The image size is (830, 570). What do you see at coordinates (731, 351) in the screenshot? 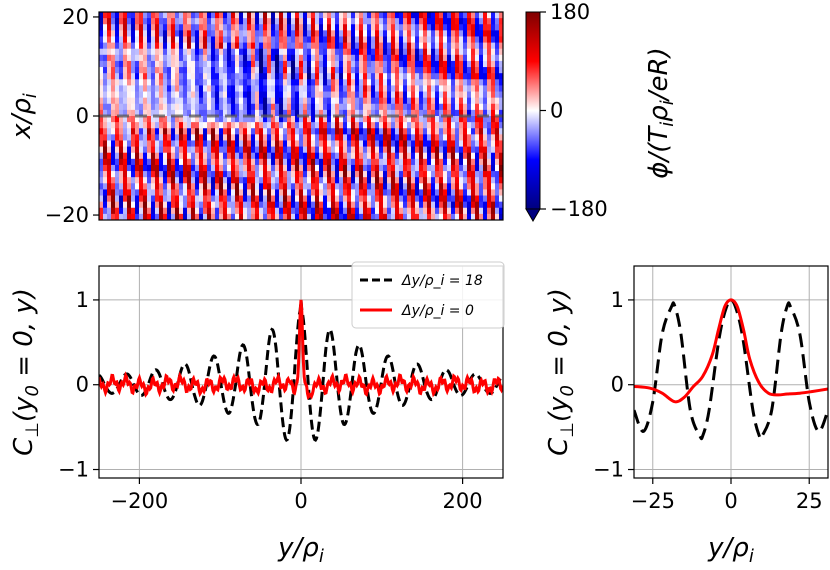
I see `plot2-series-red` at bounding box center [731, 351].